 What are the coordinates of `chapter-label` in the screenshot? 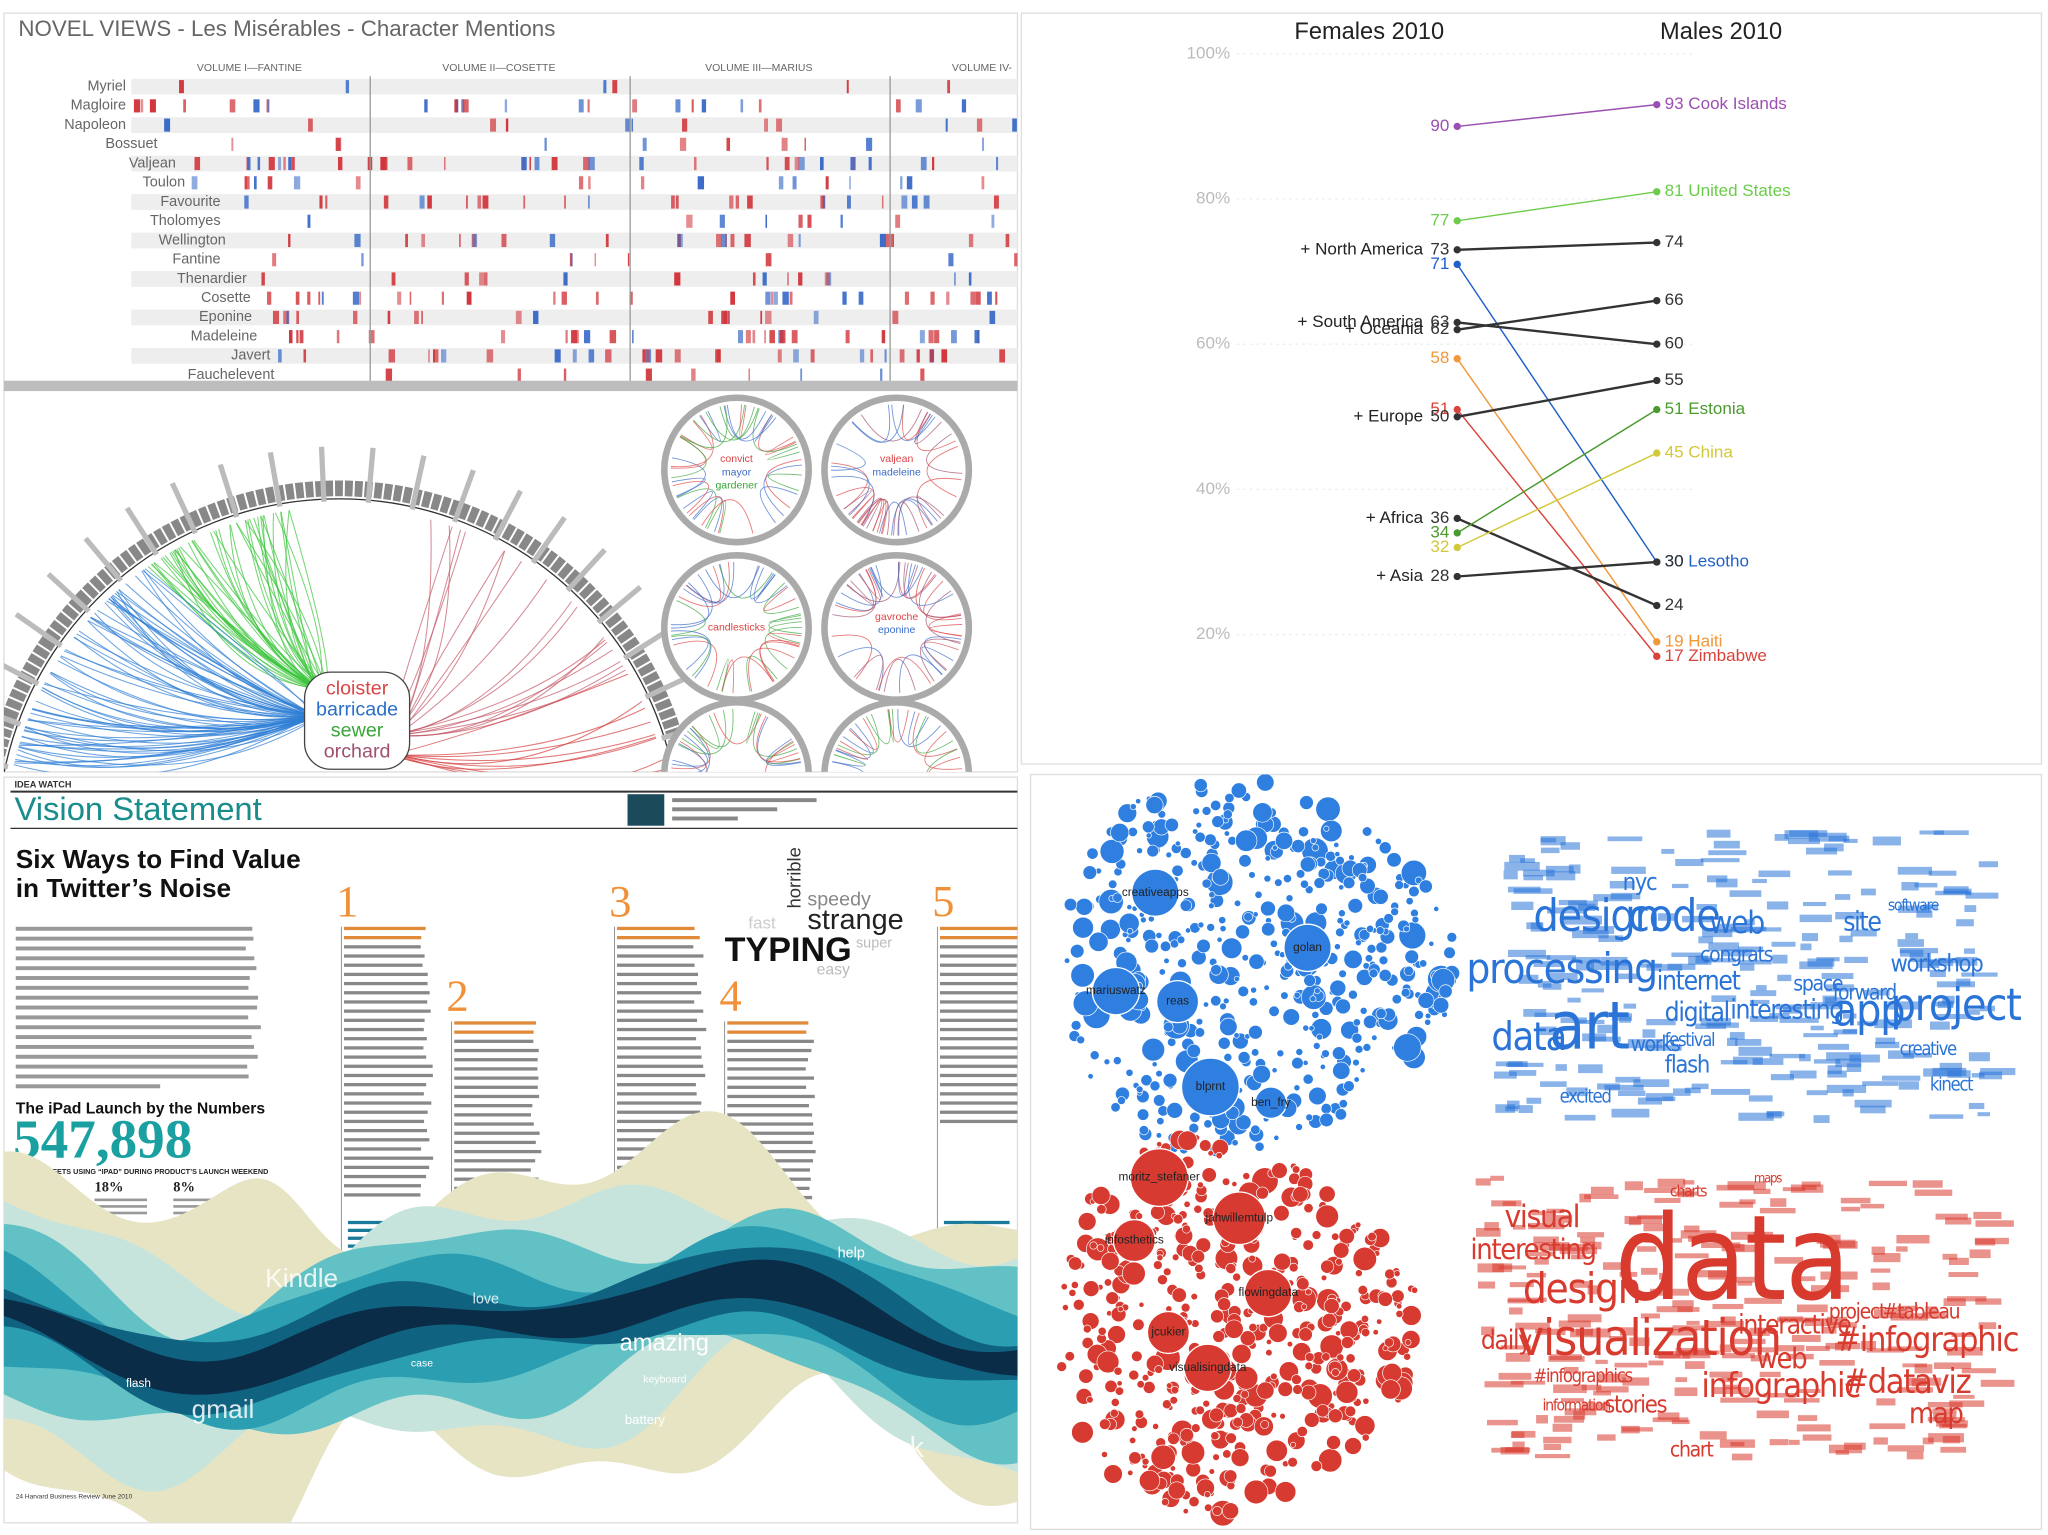 It's located at (464, 496).